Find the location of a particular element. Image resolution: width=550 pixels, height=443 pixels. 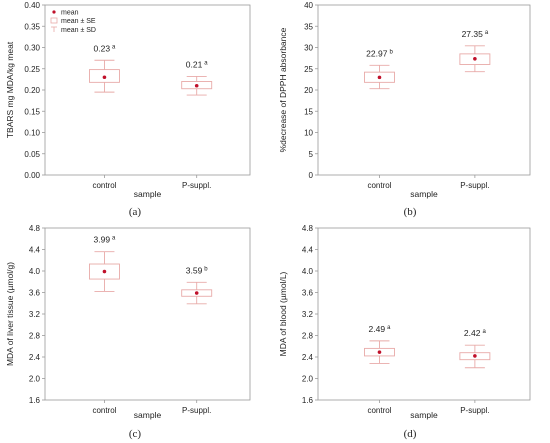

mean-value-label: 27.35 a is located at coordinates (475, 34).